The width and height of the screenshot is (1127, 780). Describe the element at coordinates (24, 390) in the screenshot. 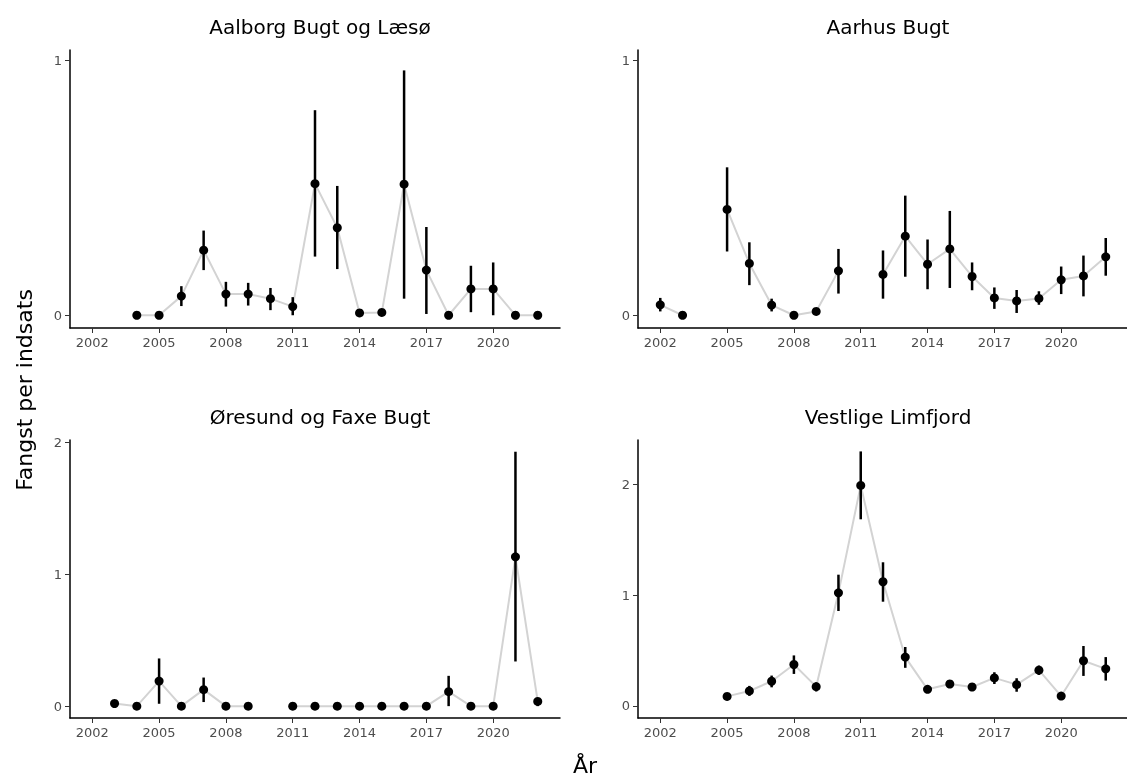

I see `y-axis-title: Fangst per indsats` at that location.